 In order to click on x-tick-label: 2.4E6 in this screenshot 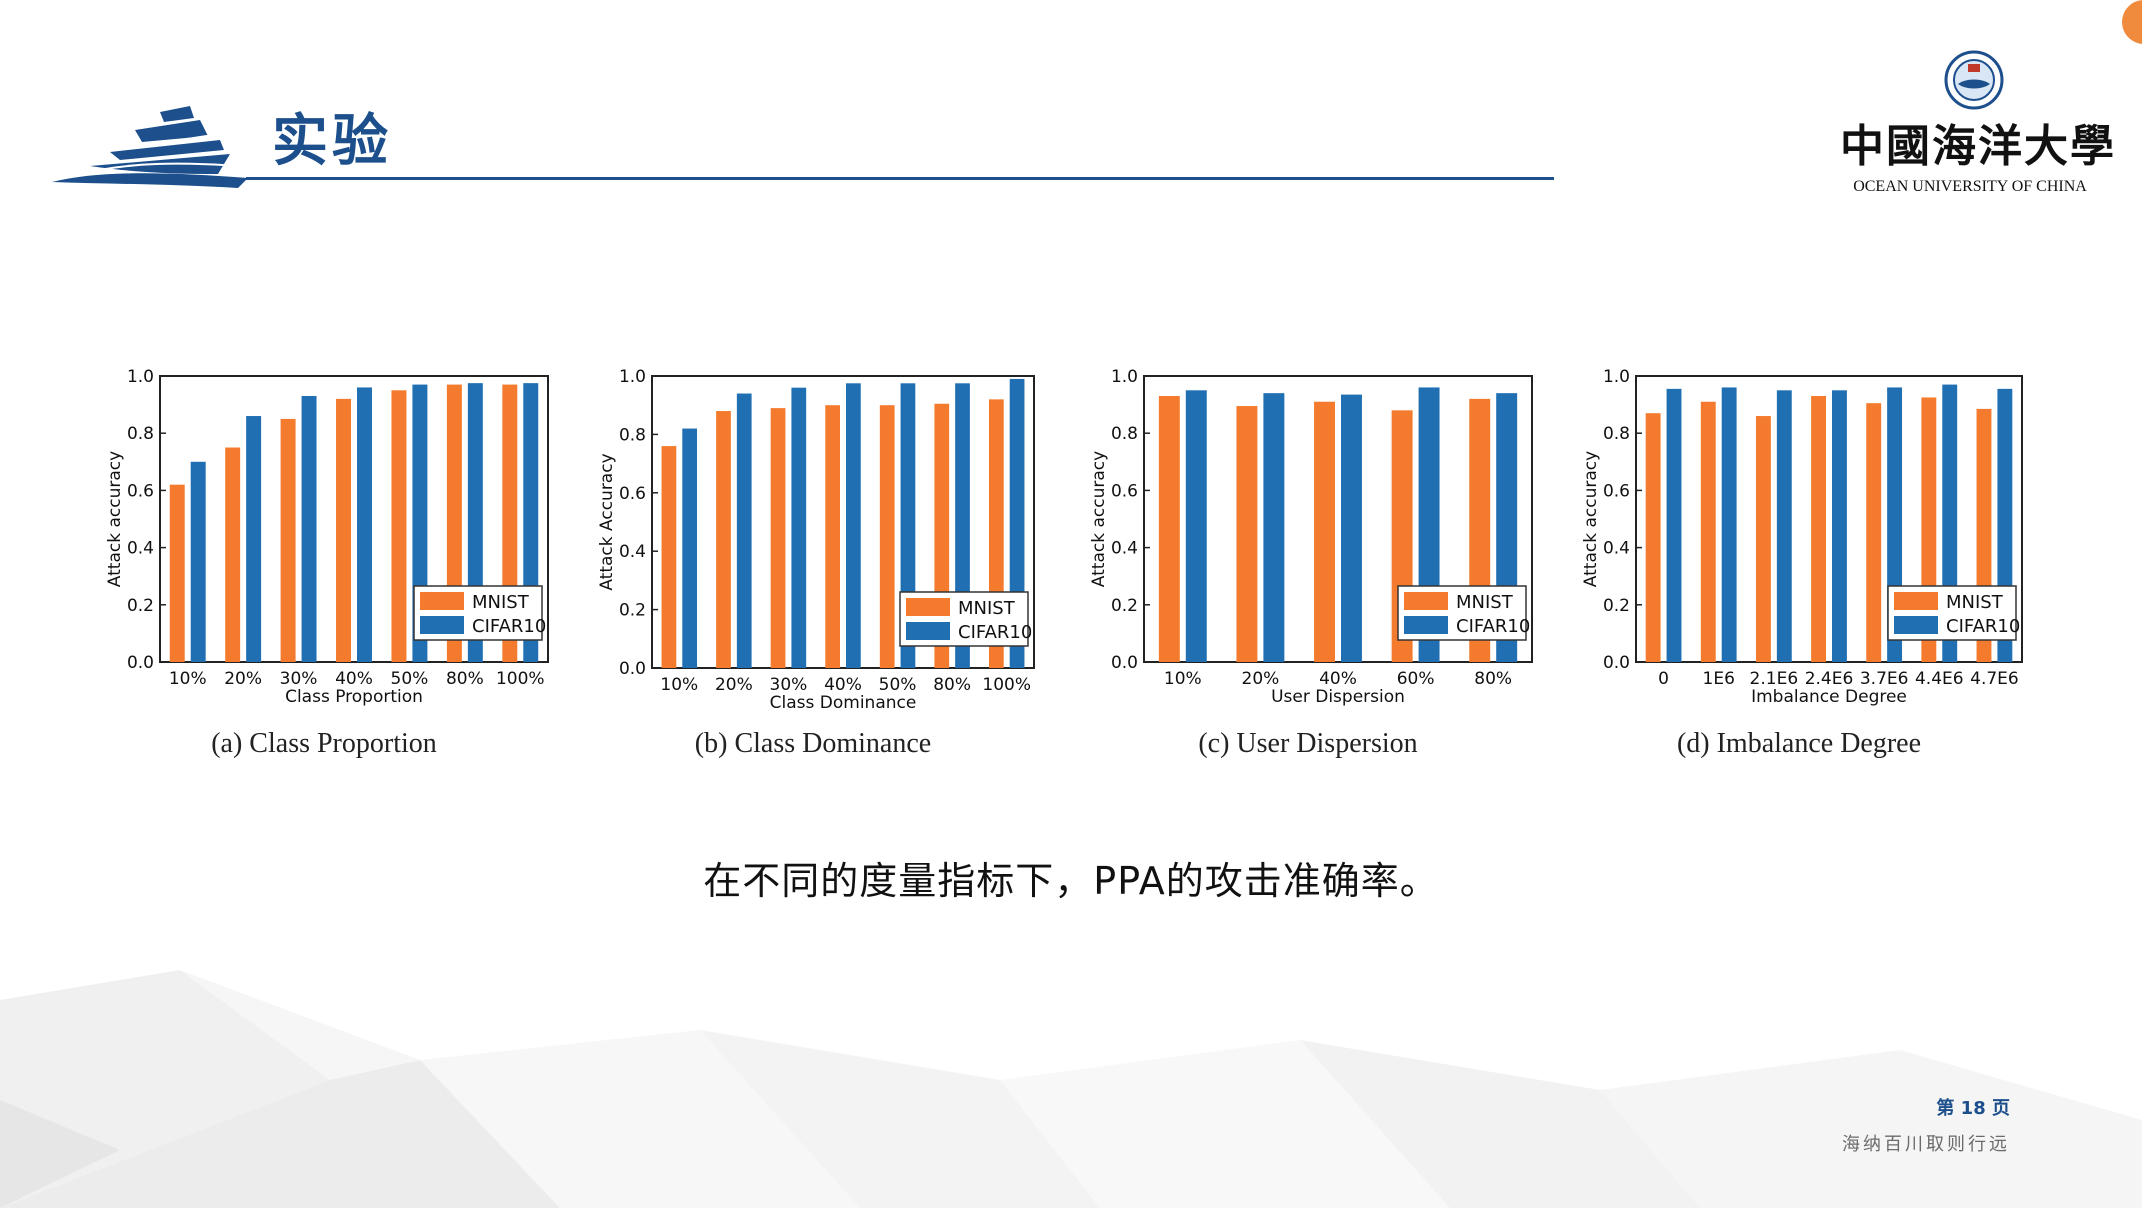, I will do `click(1829, 679)`.